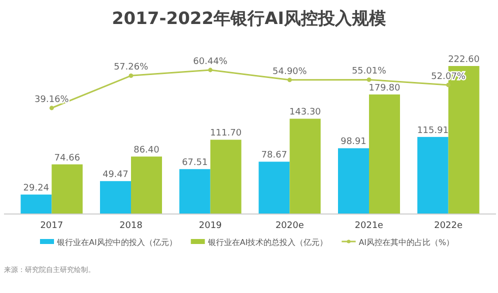 The image size is (498, 293). Describe the element at coordinates (52, 100) in the screenshot. I see `data-label: 39.16%` at that location.